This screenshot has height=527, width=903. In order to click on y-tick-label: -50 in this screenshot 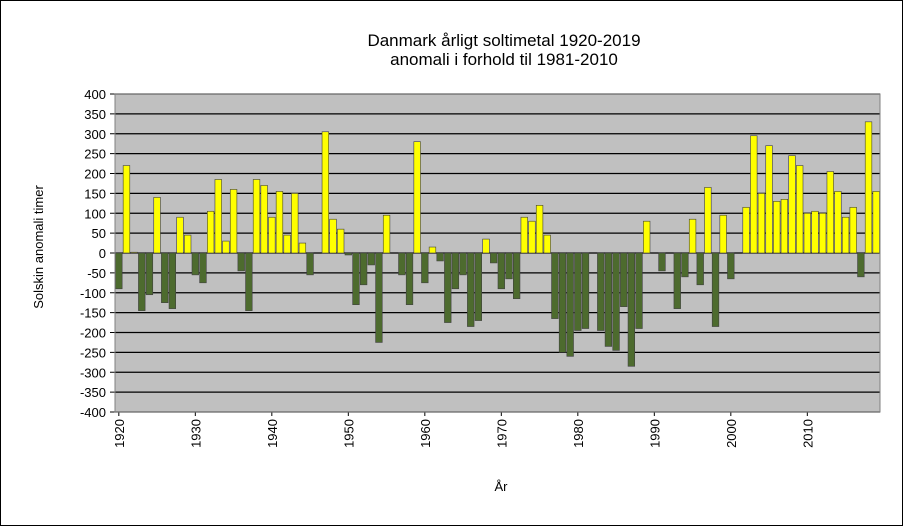, I will do `click(96, 273)`.